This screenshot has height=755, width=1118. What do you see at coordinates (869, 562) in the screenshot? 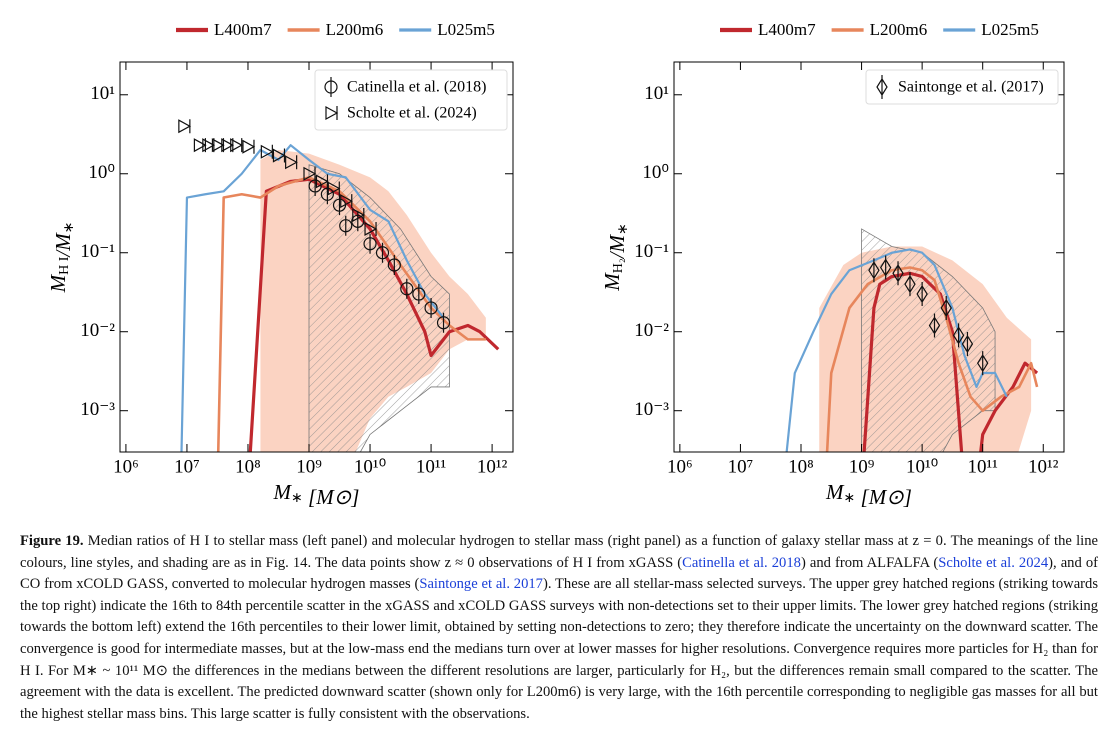
I see `caption-text: ) and from ALFALFA (` at bounding box center [869, 562].